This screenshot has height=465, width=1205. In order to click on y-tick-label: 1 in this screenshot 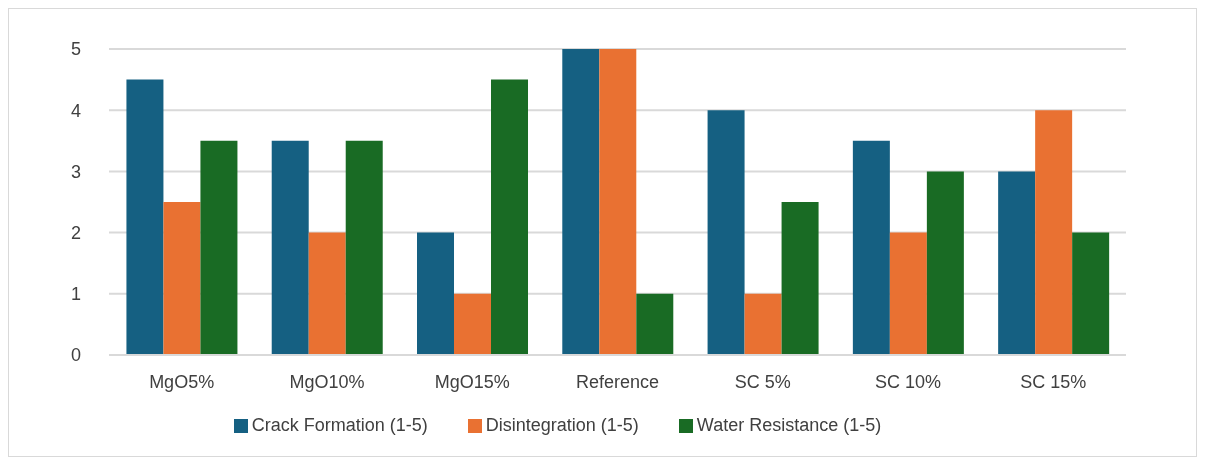, I will do `click(75, 294)`.